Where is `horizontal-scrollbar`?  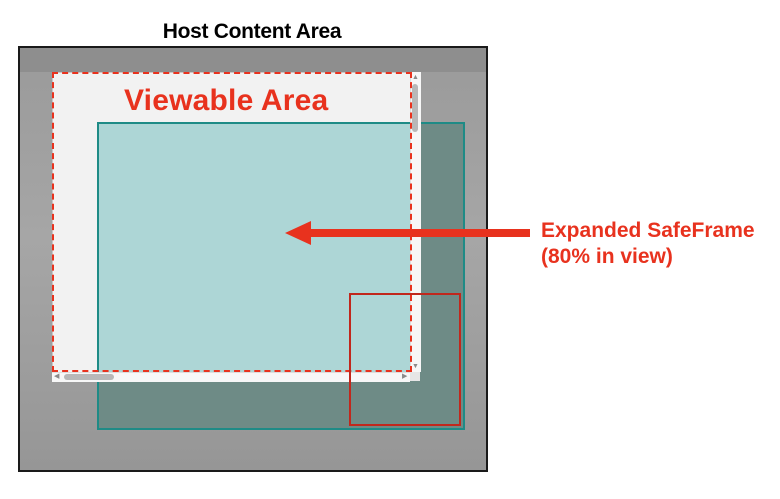
horizontal-scrollbar is located at coordinates (231, 377).